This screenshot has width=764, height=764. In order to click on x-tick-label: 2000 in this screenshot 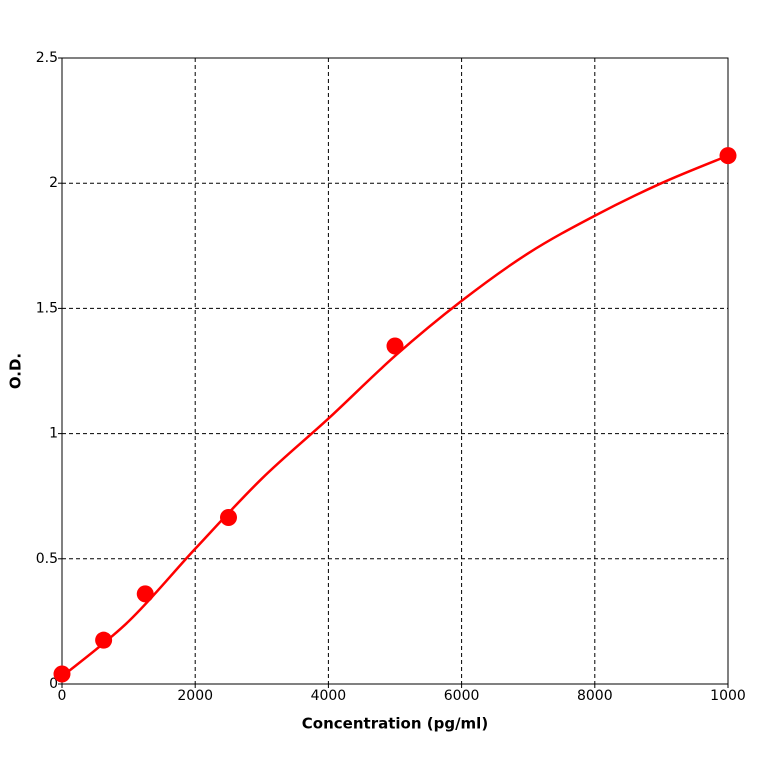, I will do `click(195, 696)`.